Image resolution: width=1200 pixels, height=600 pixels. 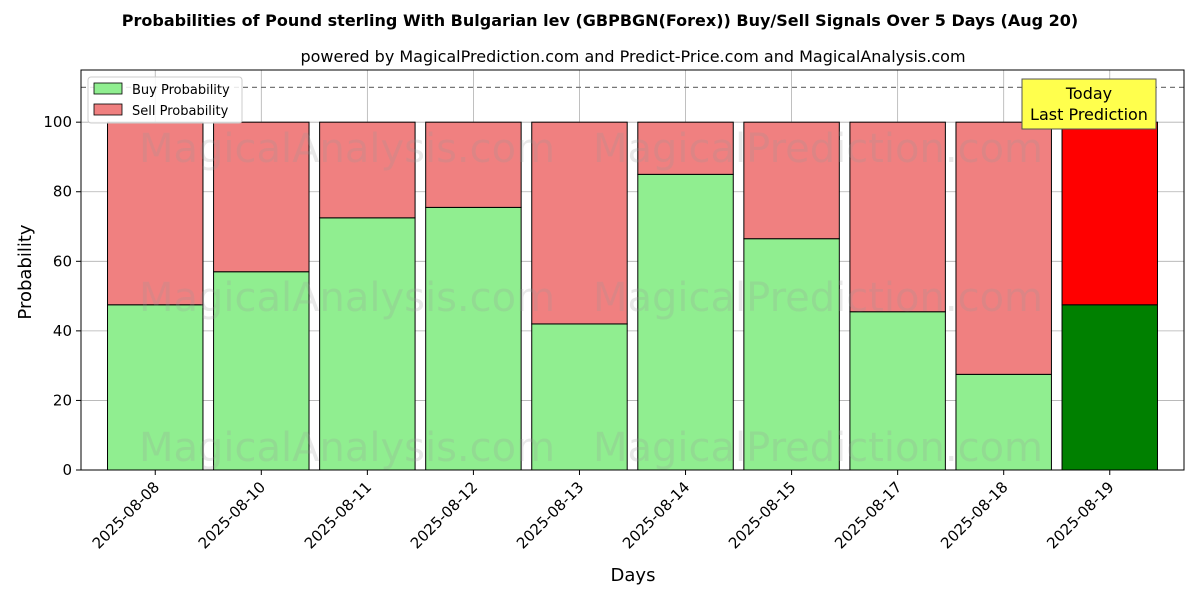 I want to click on y-axis-ticks: 0 20 40 60 80 100, so click(x=62, y=296).